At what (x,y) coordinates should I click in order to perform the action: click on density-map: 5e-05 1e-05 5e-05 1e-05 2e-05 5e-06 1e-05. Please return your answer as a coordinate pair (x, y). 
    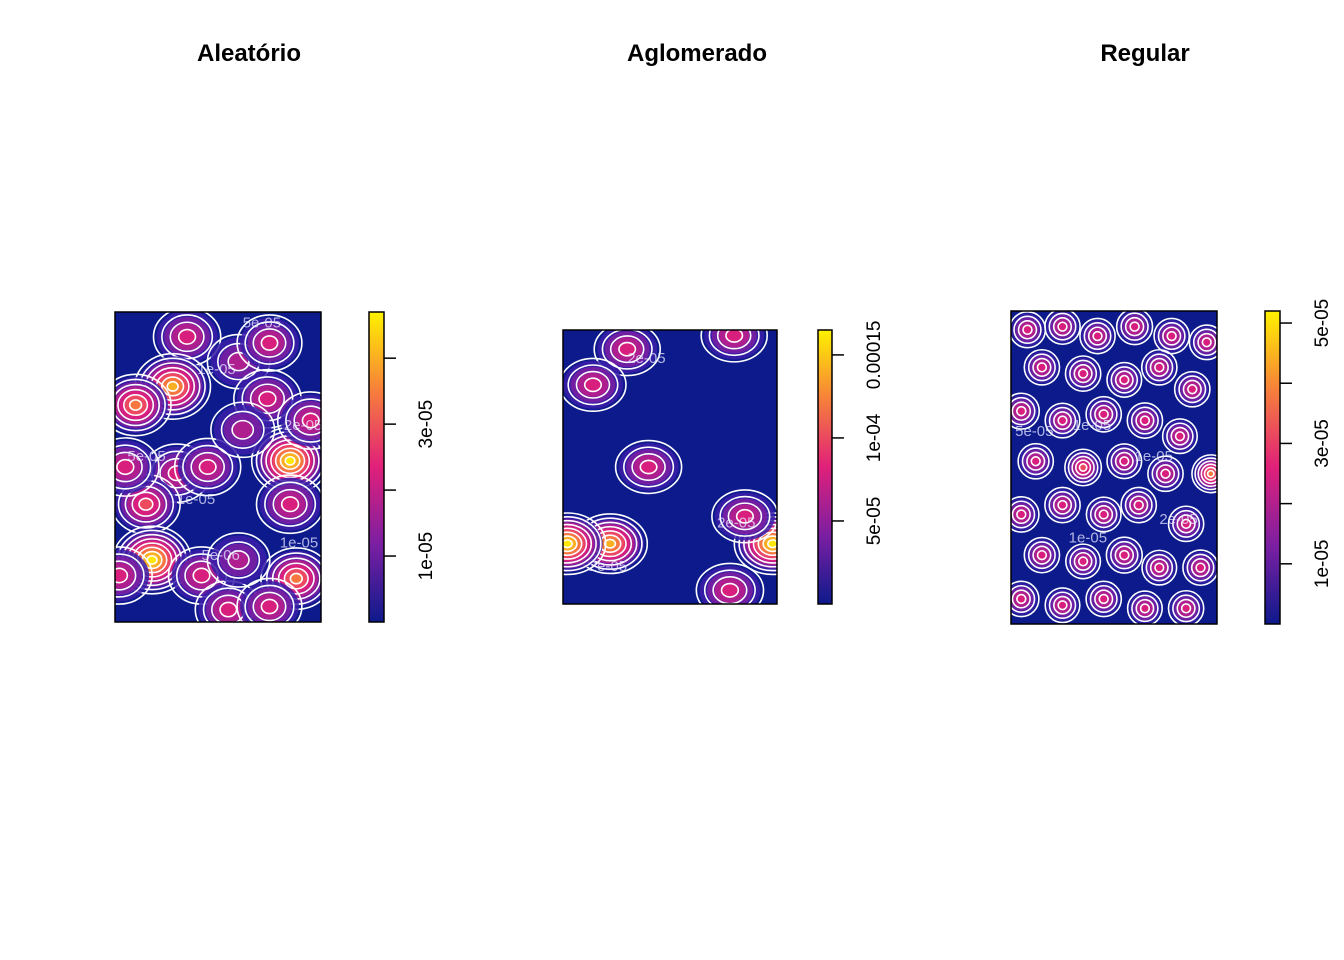
    Looking at the image, I should click on (218, 467).